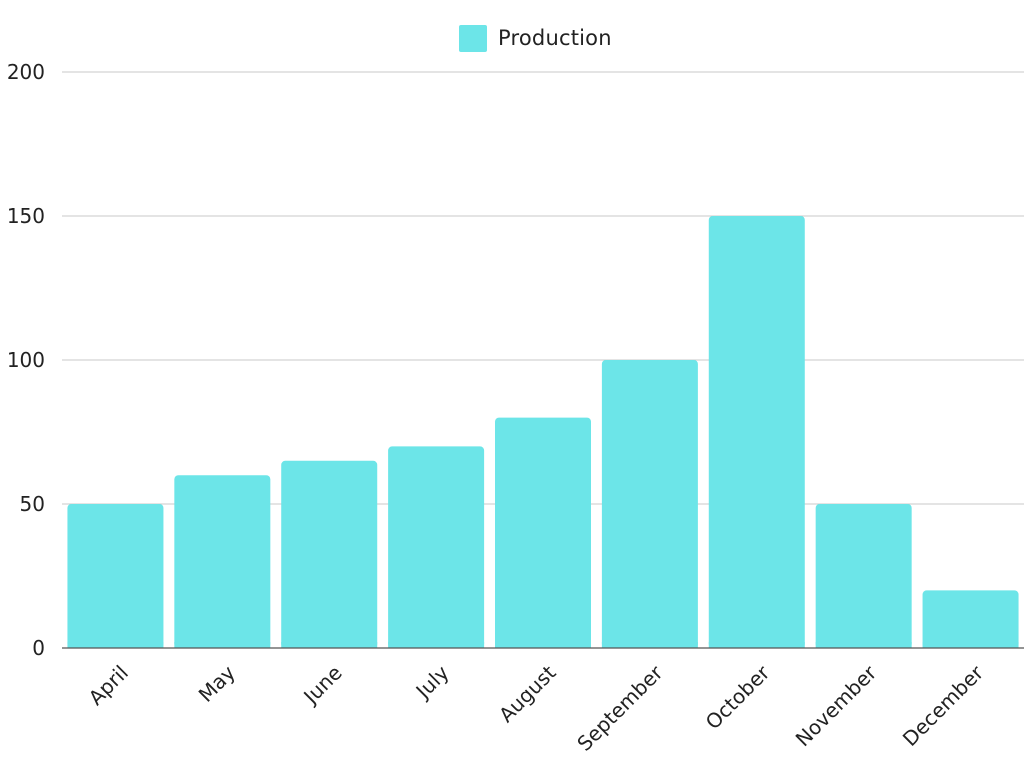 This screenshot has height=768, width=1024. I want to click on x-tick-label: July, so click(432, 682).